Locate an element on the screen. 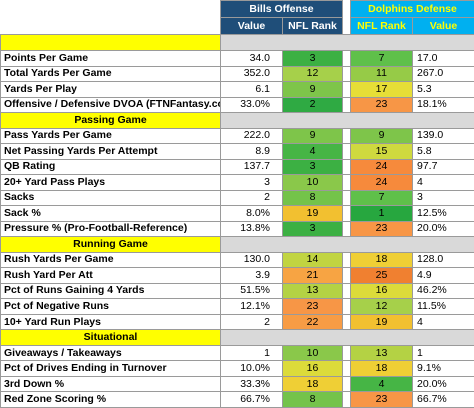 The image size is (474, 408). bills-value: 12.1% is located at coordinates (251, 306).